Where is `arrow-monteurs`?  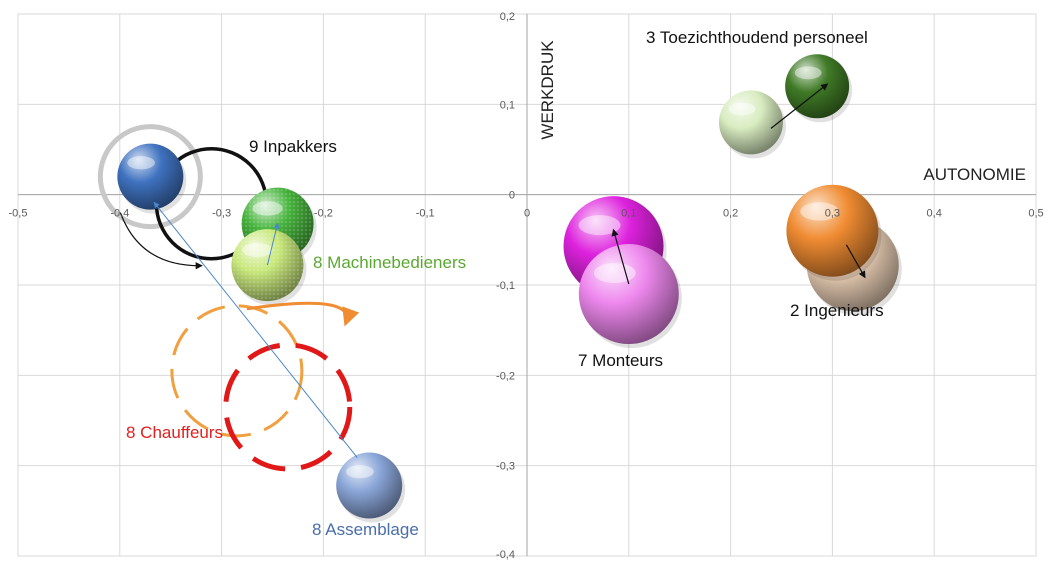
arrow-monteurs is located at coordinates (620, 256).